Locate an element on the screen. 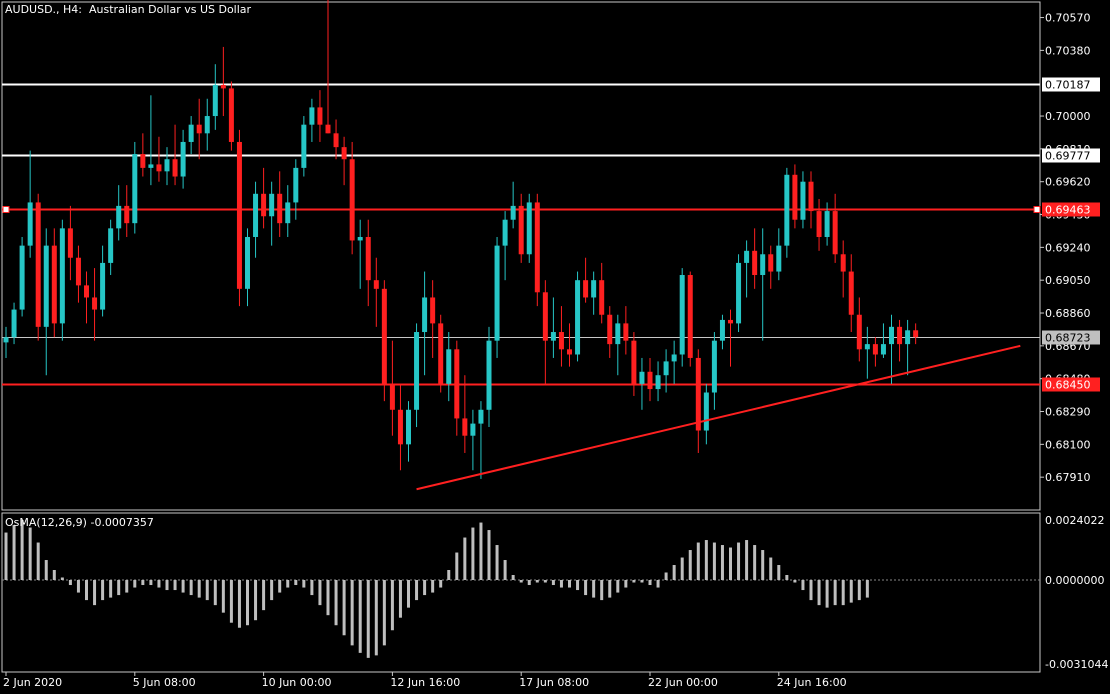  time-tick-label: 24 Jun 16:00 is located at coordinates (812, 682).